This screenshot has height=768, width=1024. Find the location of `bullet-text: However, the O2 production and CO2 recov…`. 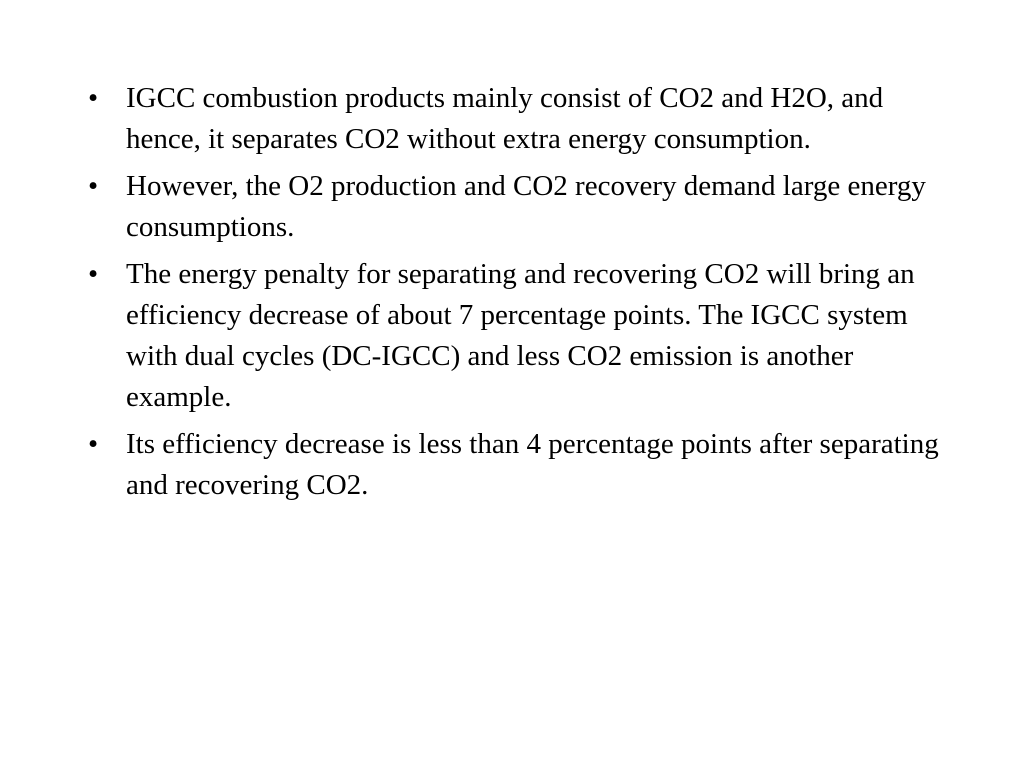

bullet-text: However, the O2 production and CO2 recov… is located at coordinates (526, 206).